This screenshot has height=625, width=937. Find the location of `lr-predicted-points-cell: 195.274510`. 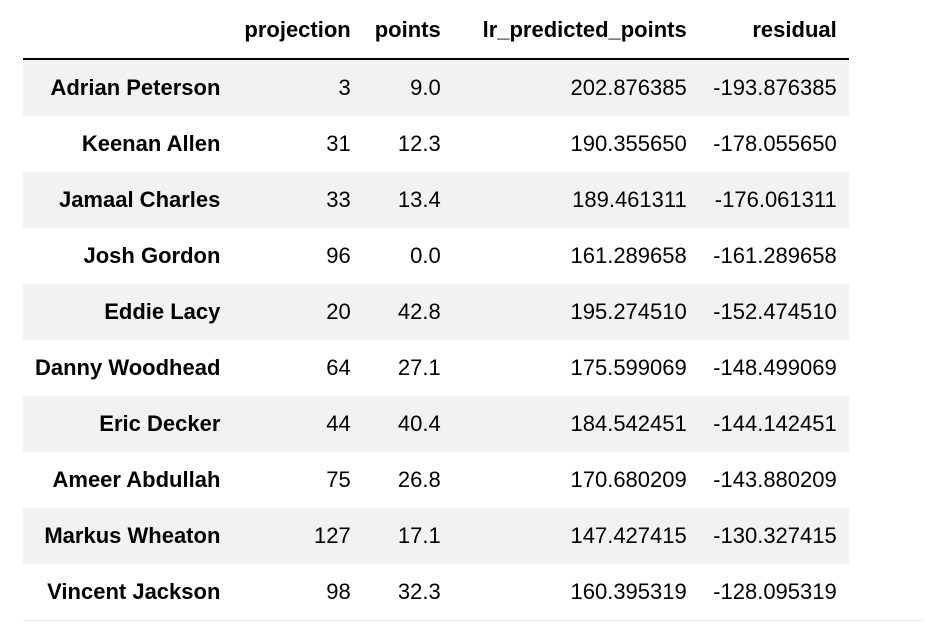

lr-predicted-points-cell: 195.274510 is located at coordinates (628, 311).